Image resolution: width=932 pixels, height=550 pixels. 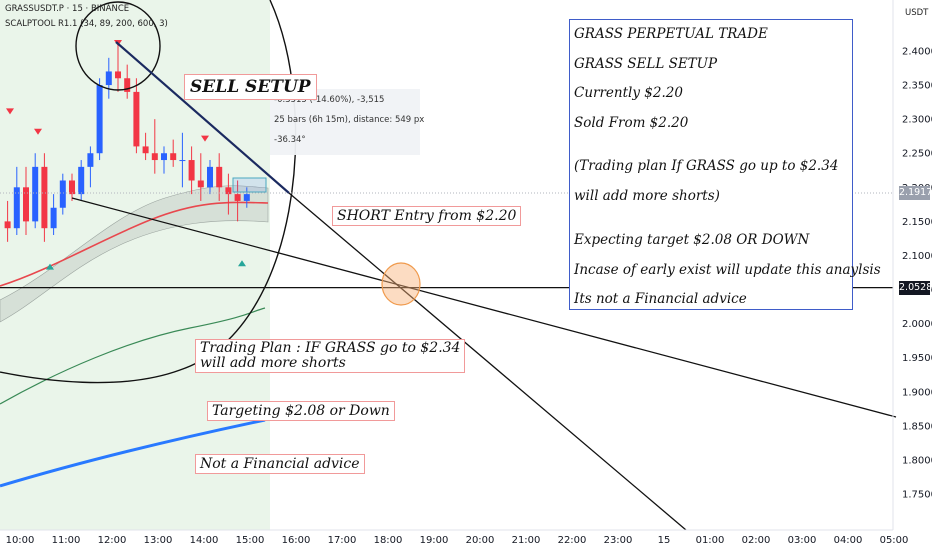 I want to click on y-tick-label: 2.0000, so click(x=917, y=324).